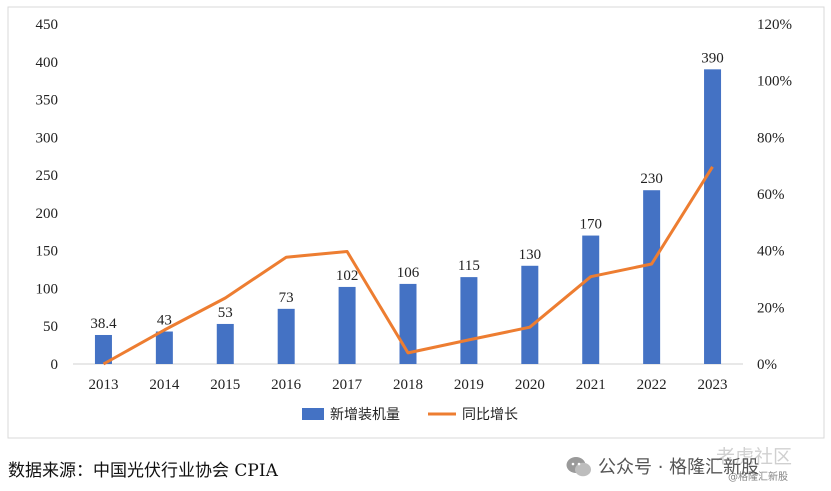  I want to click on bar-data-label: 73, so click(286, 298).